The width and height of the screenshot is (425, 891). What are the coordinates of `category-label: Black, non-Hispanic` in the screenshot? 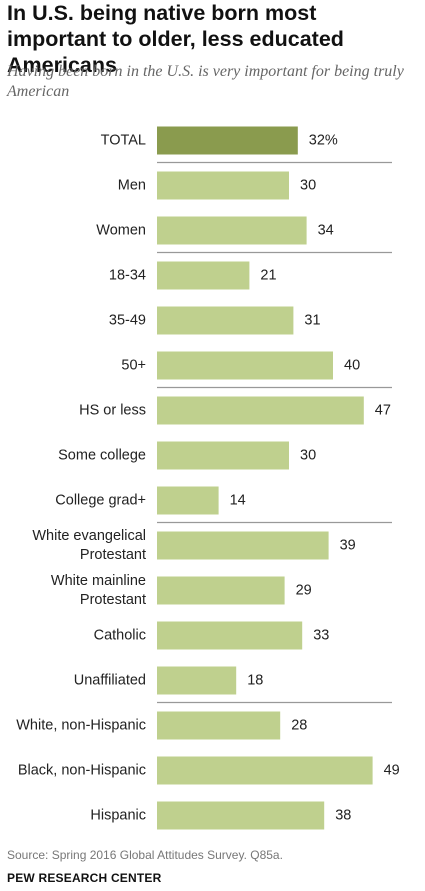 It's located at (82, 771).